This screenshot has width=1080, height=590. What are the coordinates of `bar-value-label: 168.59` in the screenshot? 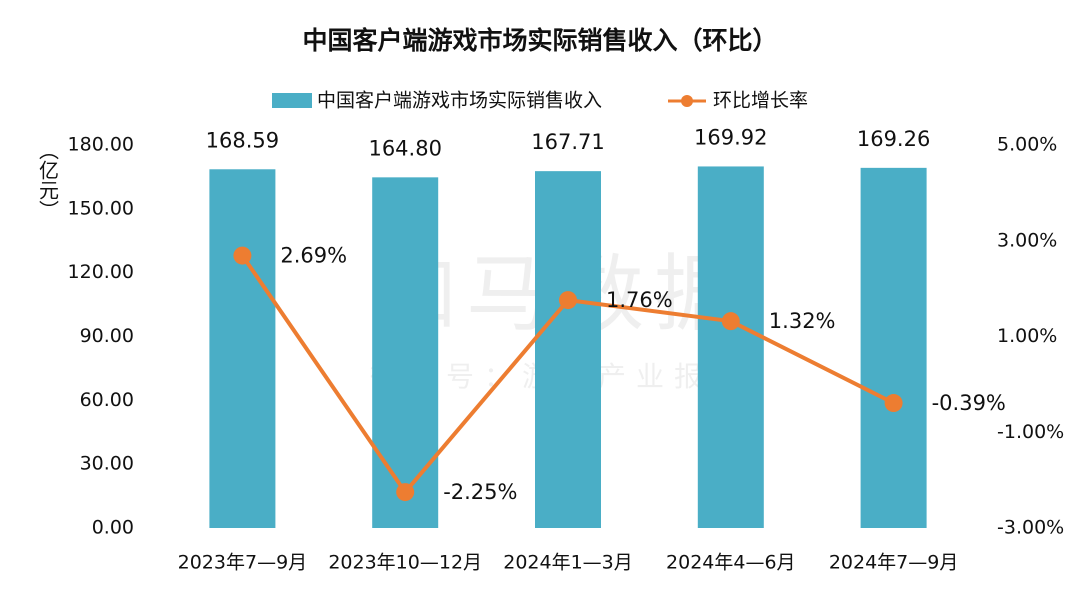 It's located at (242, 140).